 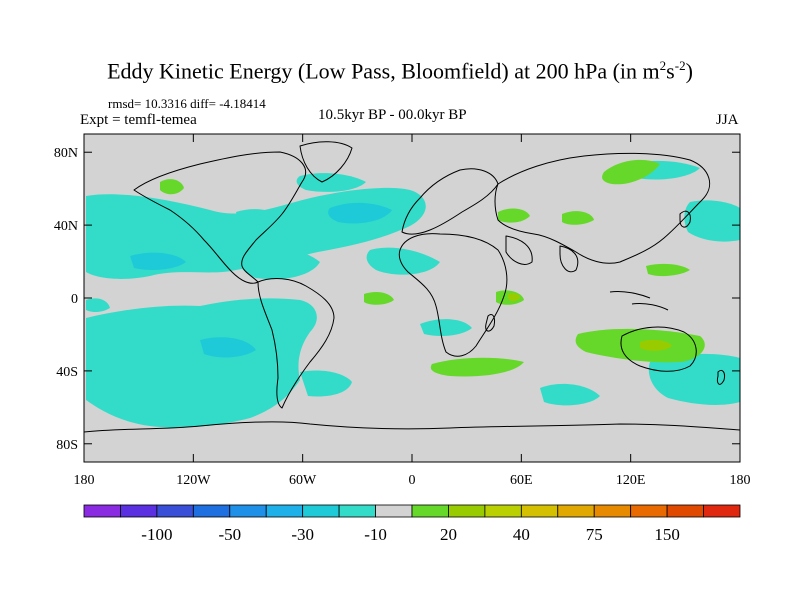 What do you see at coordinates (521, 480) in the screenshot?
I see `lon-tick-label: 60E` at bounding box center [521, 480].